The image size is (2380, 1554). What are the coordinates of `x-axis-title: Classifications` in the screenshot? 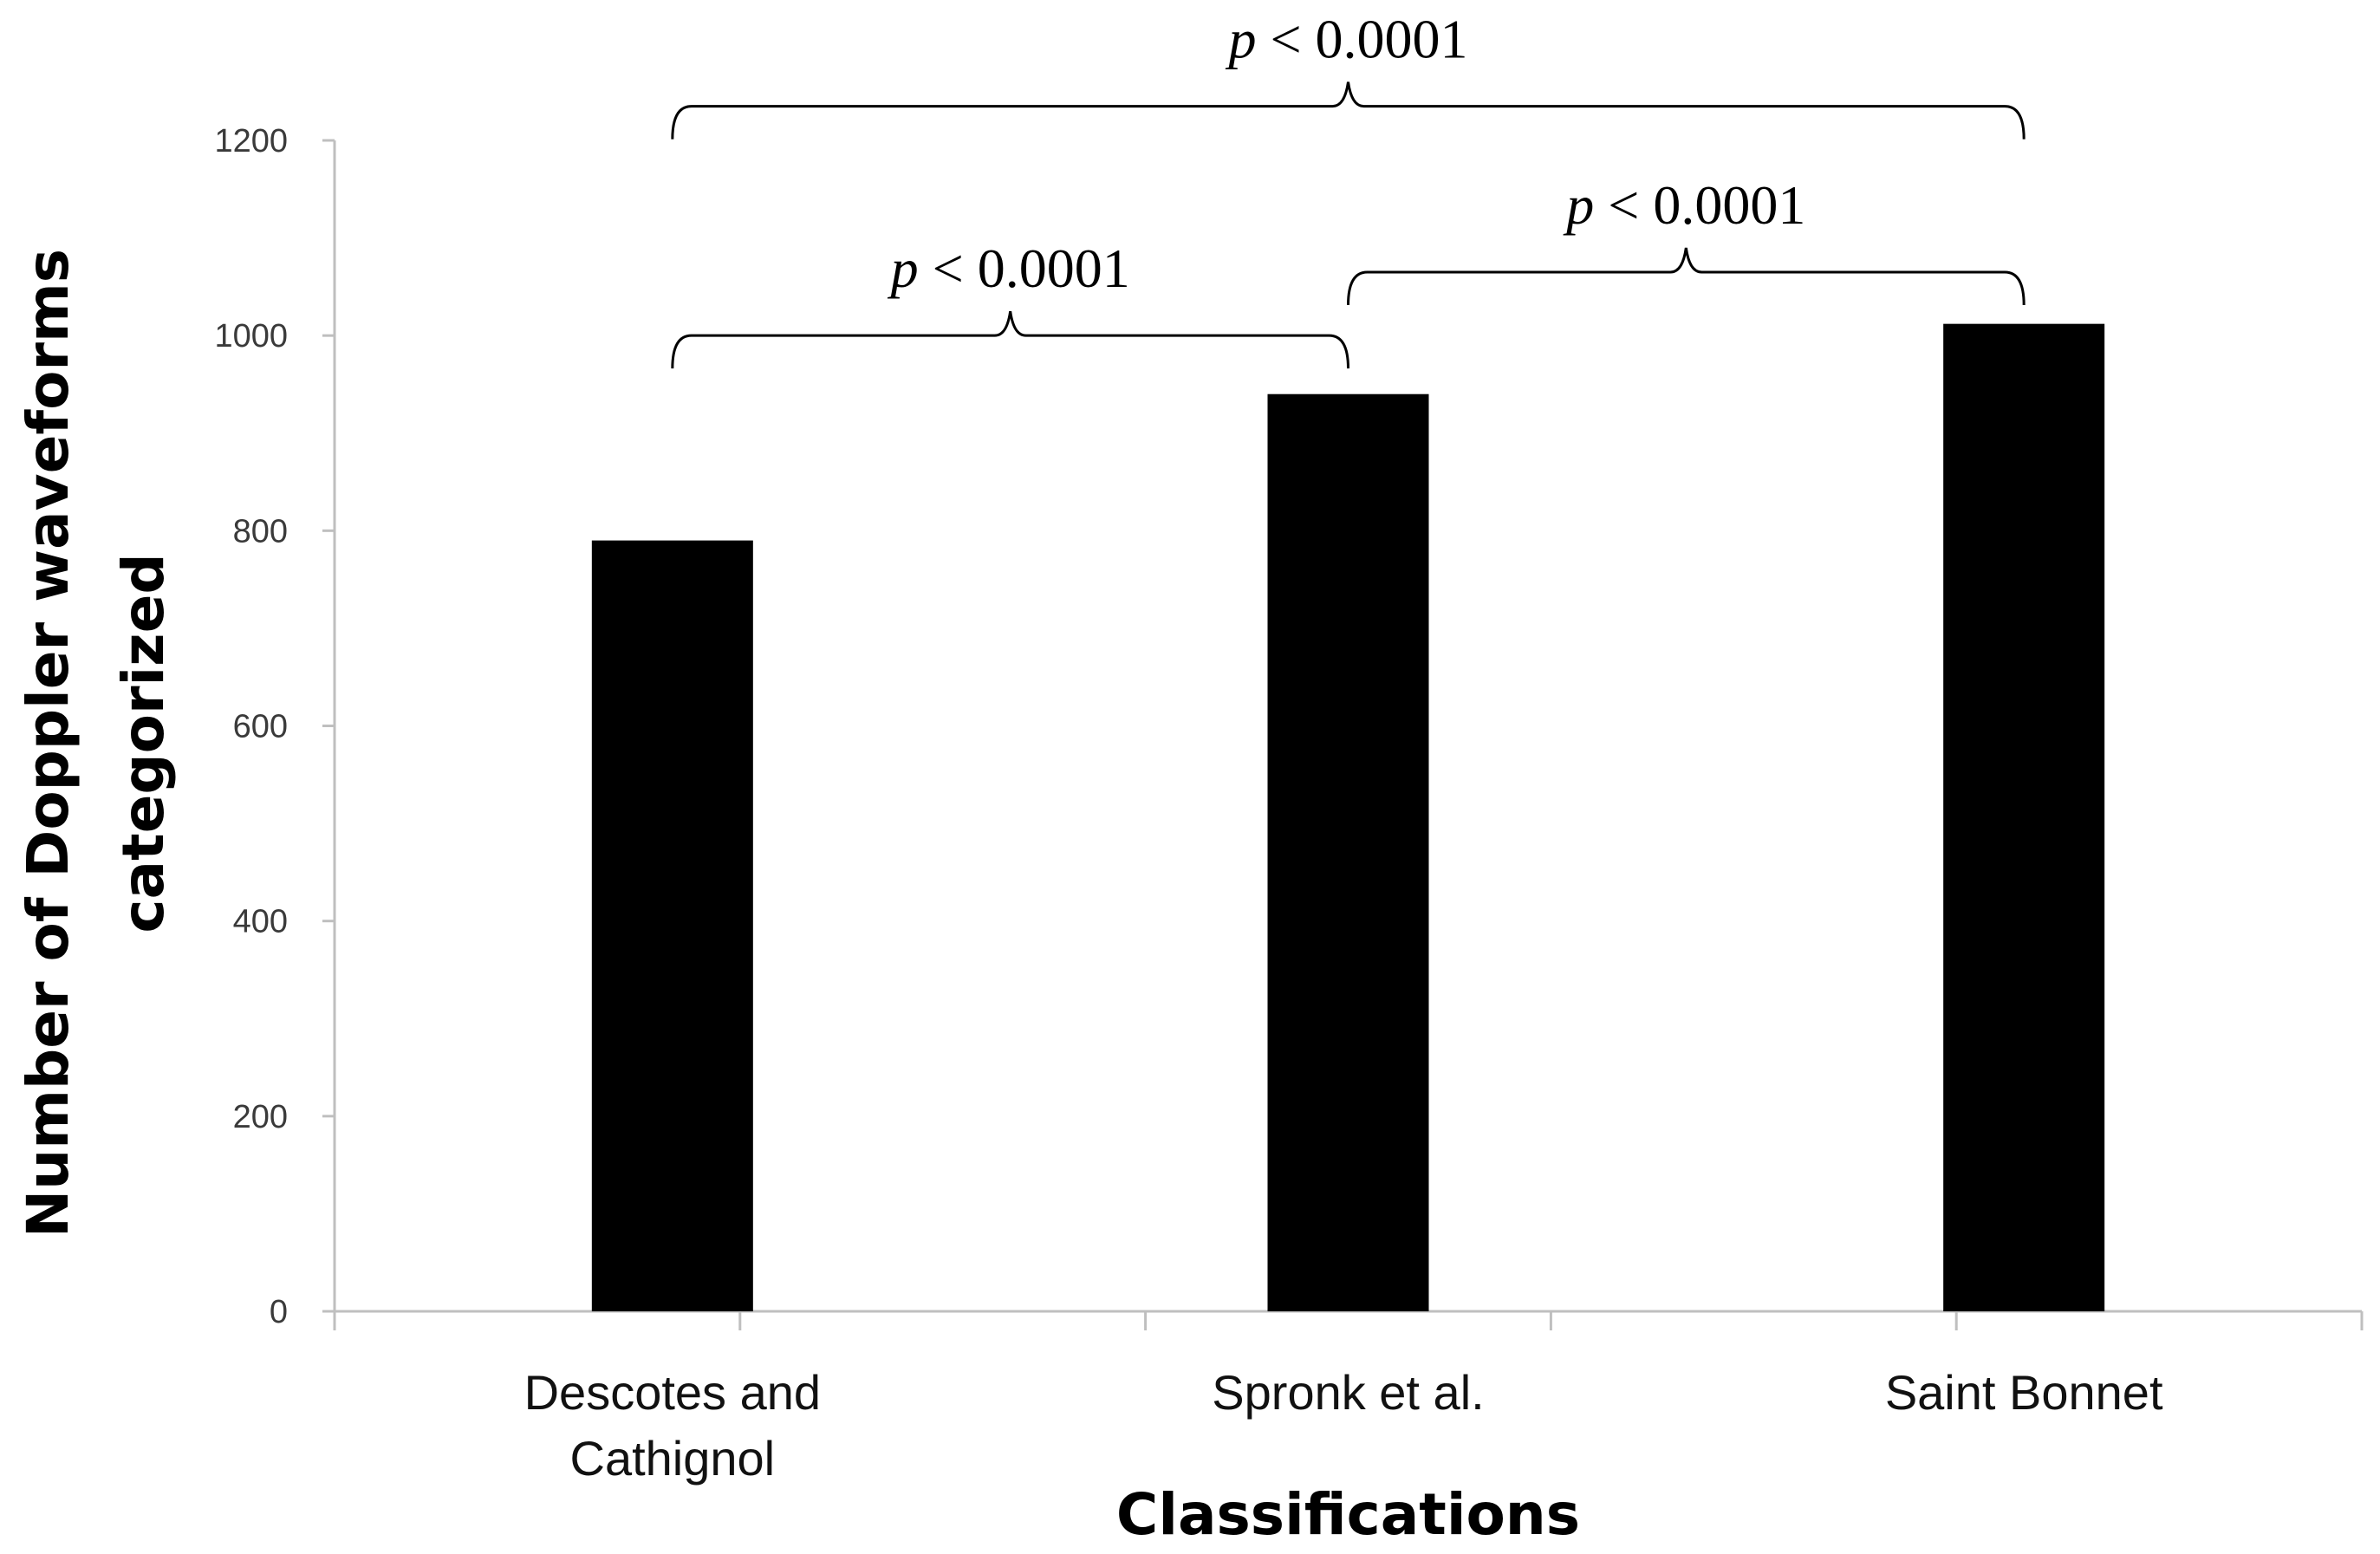 It's located at (1348, 1514).